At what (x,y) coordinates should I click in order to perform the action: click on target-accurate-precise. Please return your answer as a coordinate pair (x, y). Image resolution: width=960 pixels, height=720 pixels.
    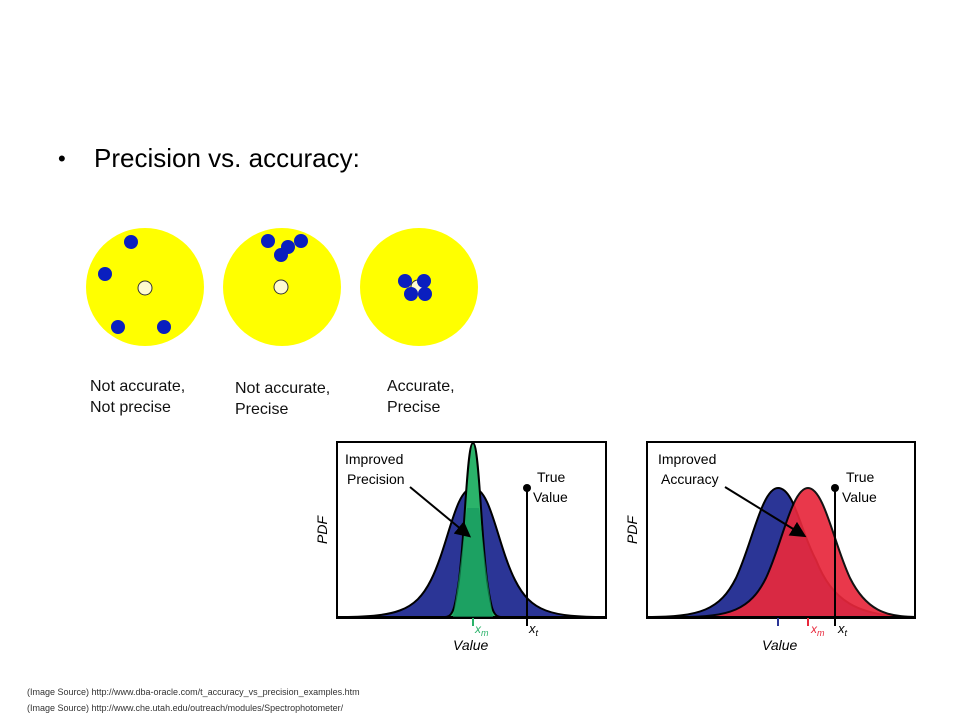
    Looking at the image, I should click on (419, 287).